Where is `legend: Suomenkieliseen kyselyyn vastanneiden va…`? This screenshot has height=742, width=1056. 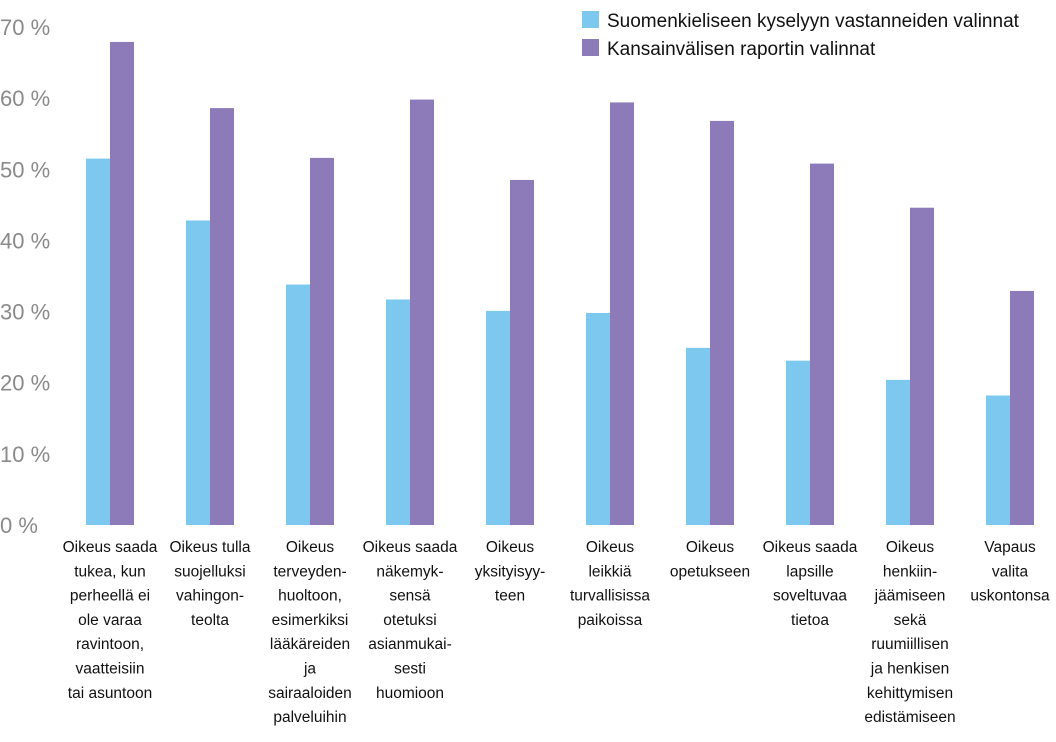
legend: Suomenkieliseen kyselyyn vastanneiden va… is located at coordinates (801, 35).